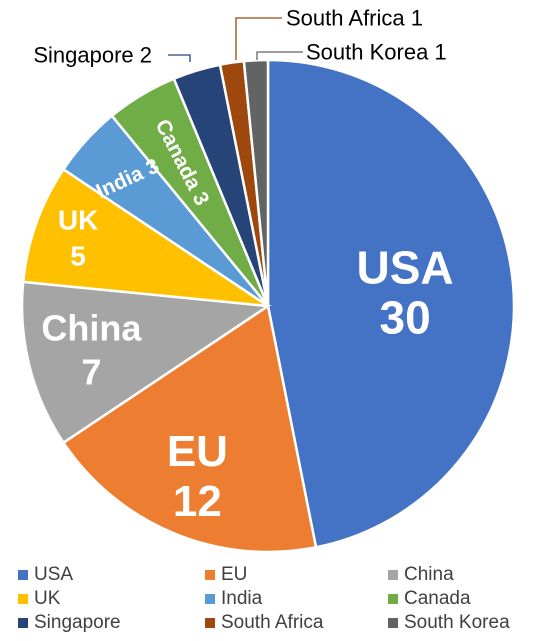  Describe the element at coordinates (272, 622) in the screenshot. I see `legend-label: South Africa` at that location.